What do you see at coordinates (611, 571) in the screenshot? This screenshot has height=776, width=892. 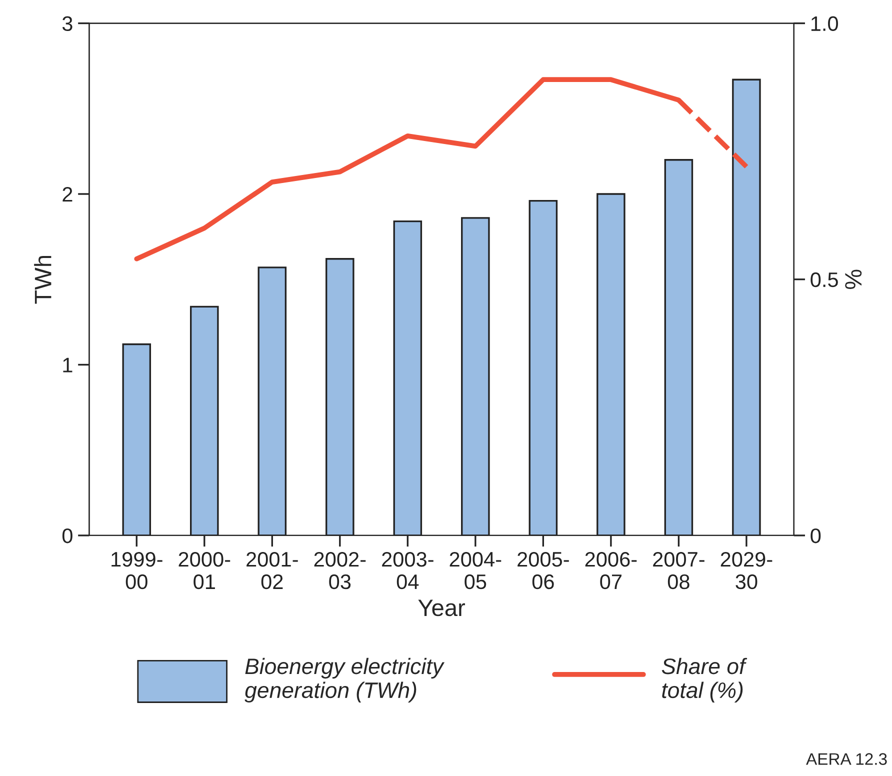 I see `x-tick-label: 2006- 07` at bounding box center [611, 571].